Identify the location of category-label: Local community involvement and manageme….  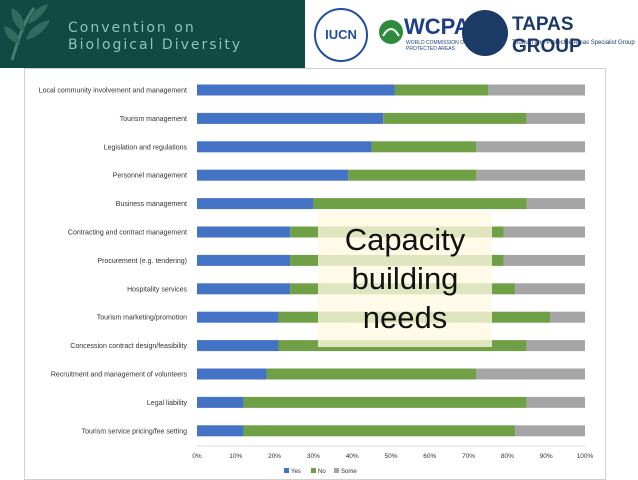
(113, 91).